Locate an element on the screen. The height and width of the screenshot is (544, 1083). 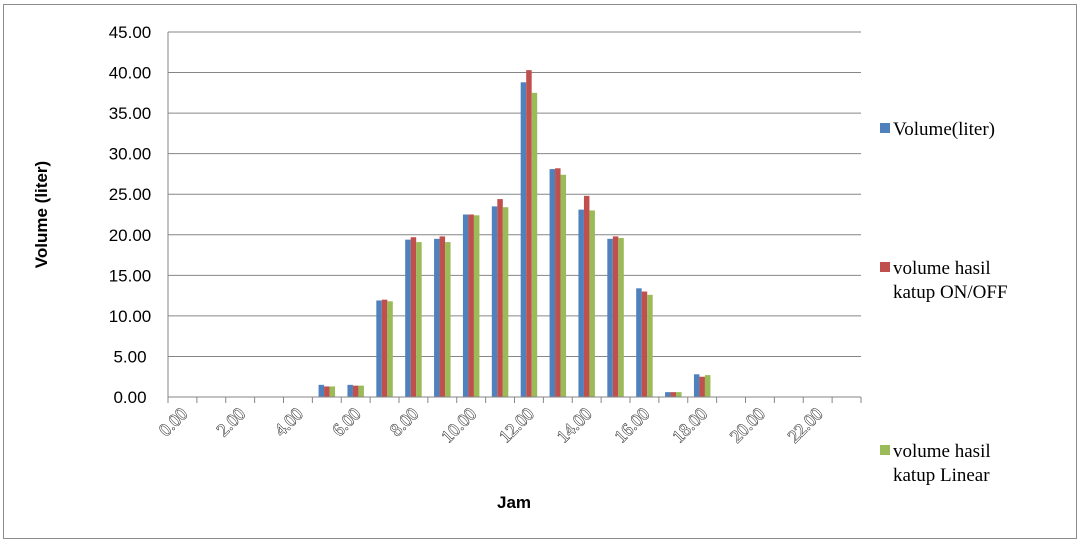
y-tick-label: 5.00 is located at coordinates (129, 356).